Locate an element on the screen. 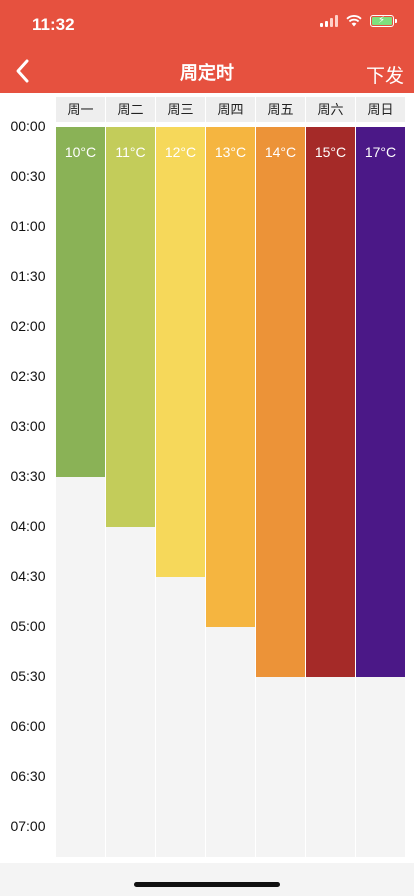 The width and height of the screenshot is (414, 896). header-bar: 11:32 ⚡ 周定时 下发 is located at coordinates (207, 46).